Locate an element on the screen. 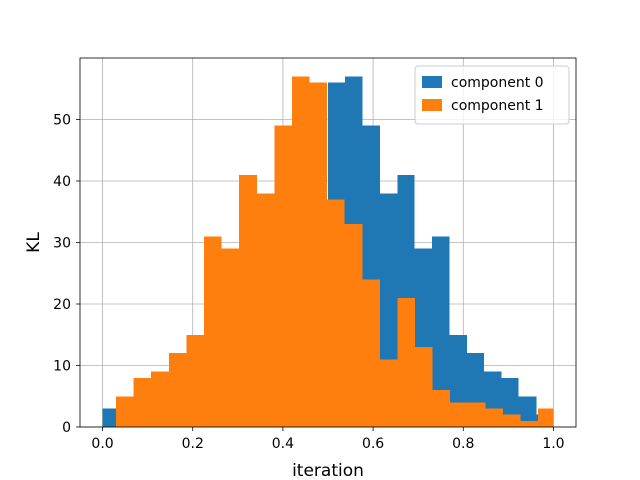 Image resolution: width=640 pixels, height=480 pixels. x-tick-label: 0.0 is located at coordinates (102, 444).